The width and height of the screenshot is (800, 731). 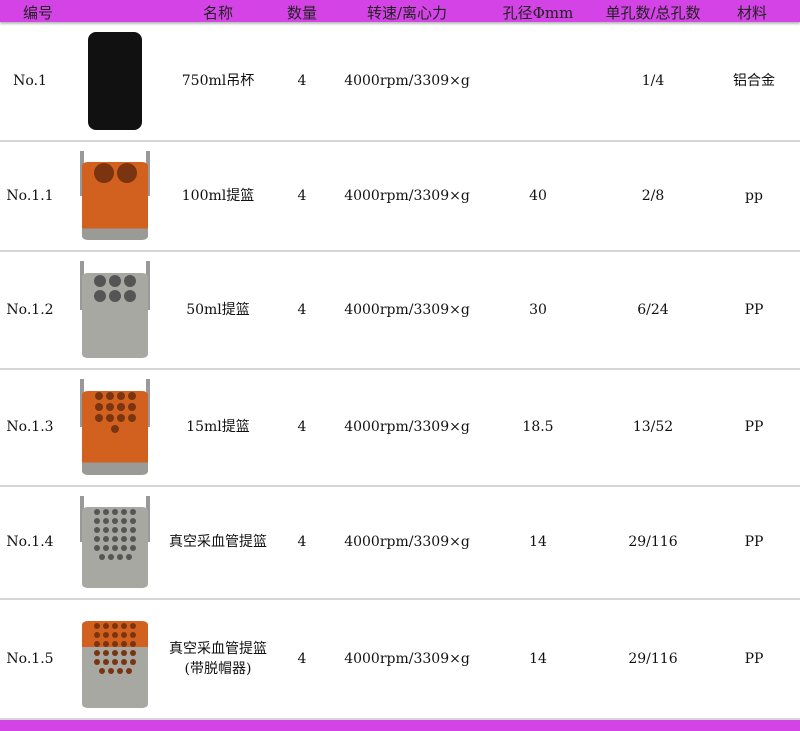 I want to click on row-name-text: 50ml提篮, so click(x=218, y=309).